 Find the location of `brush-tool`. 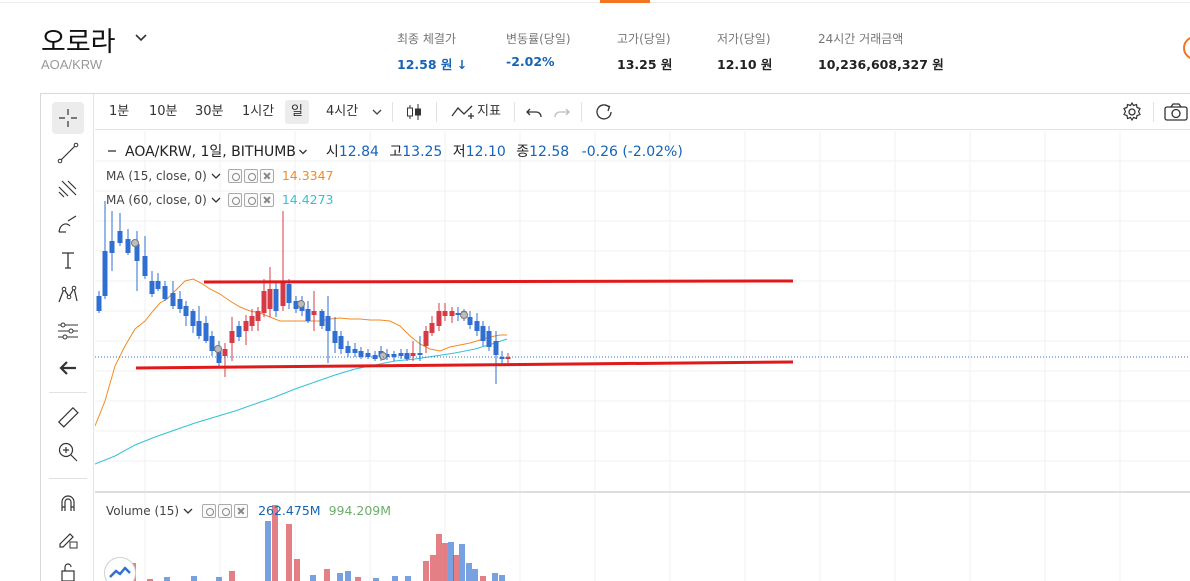

brush-tool is located at coordinates (68, 224).